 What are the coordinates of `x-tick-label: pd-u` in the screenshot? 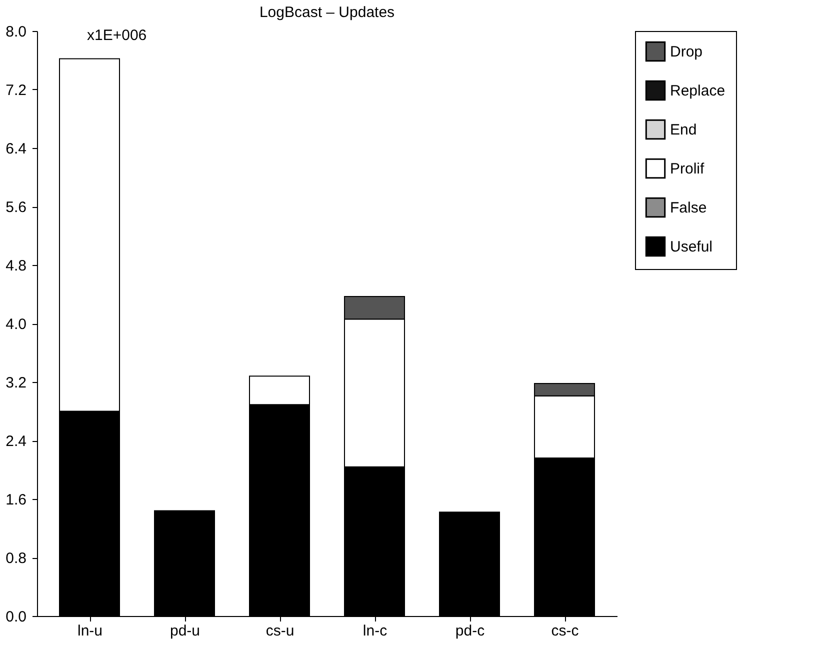 It's located at (185, 631).